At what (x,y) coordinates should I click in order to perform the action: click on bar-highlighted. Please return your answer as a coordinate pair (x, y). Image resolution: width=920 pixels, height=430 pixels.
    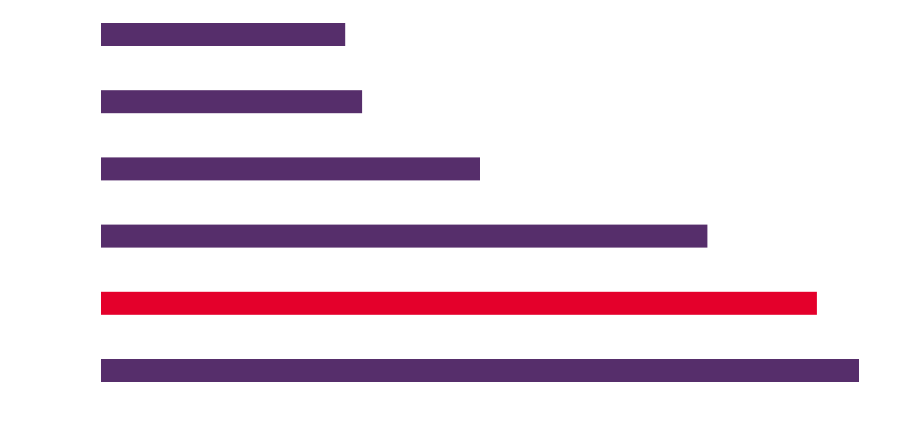
    Looking at the image, I should click on (459, 303).